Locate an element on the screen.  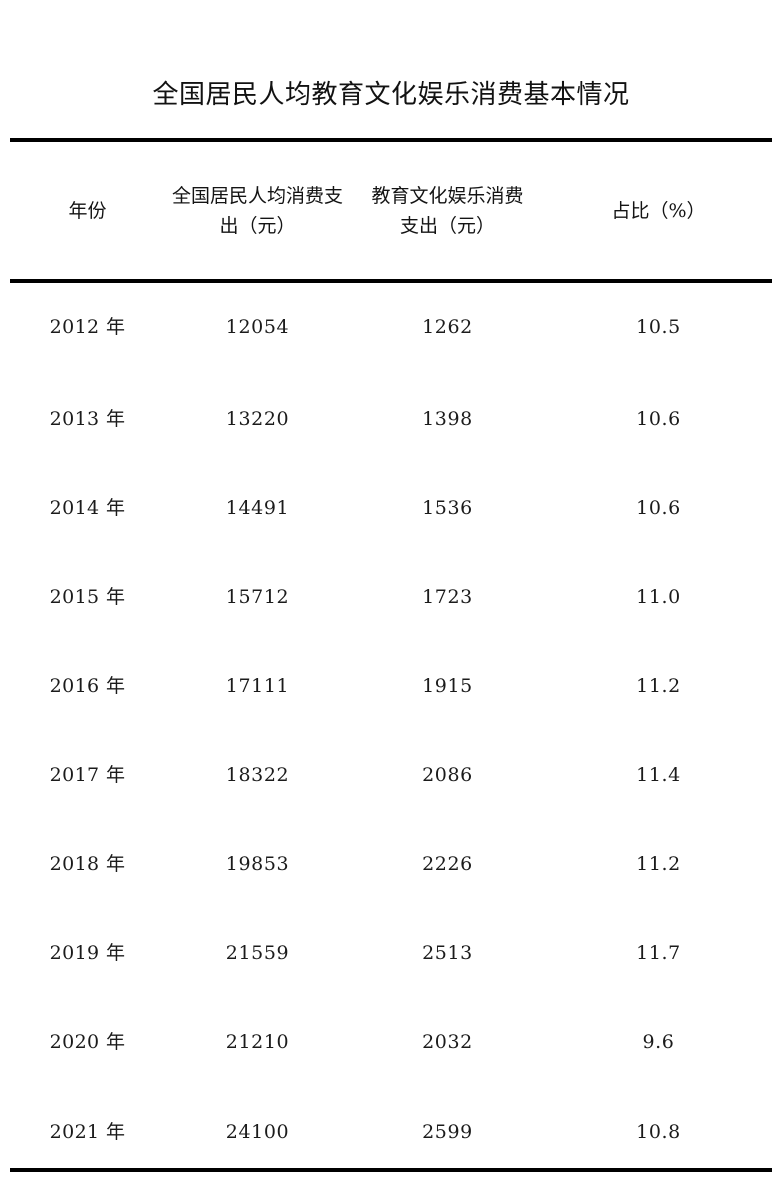
table-header-rule is located at coordinates (391, 281).